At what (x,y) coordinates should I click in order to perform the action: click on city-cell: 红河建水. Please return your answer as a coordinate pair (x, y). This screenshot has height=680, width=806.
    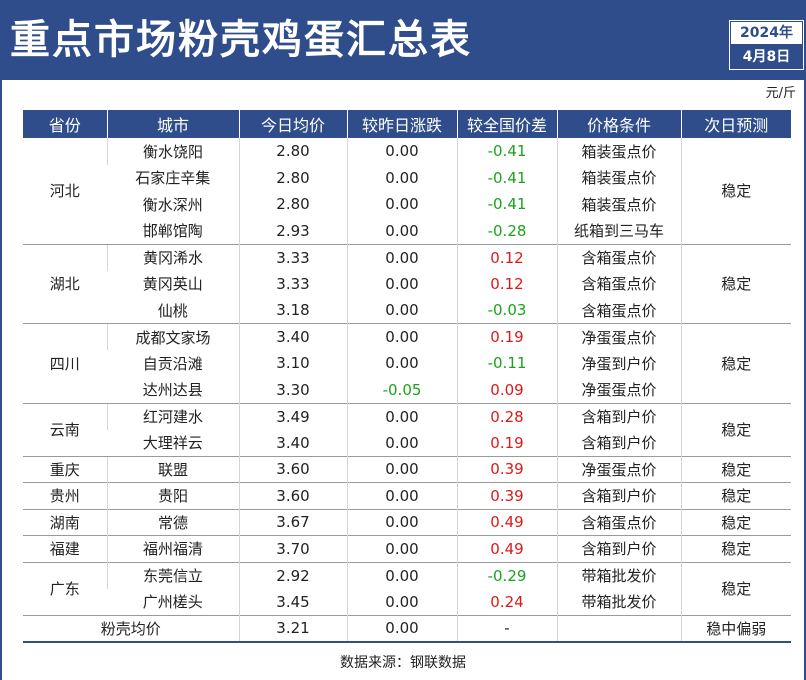
    Looking at the image, I should click on (172, 416).